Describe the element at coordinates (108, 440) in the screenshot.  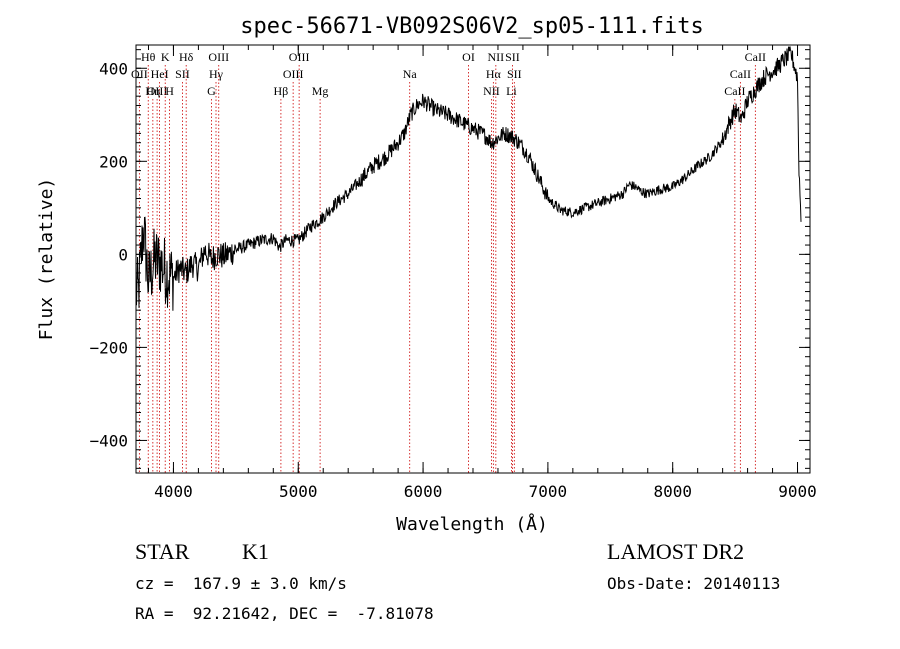
I see `y-tick-label: −400` at that location.